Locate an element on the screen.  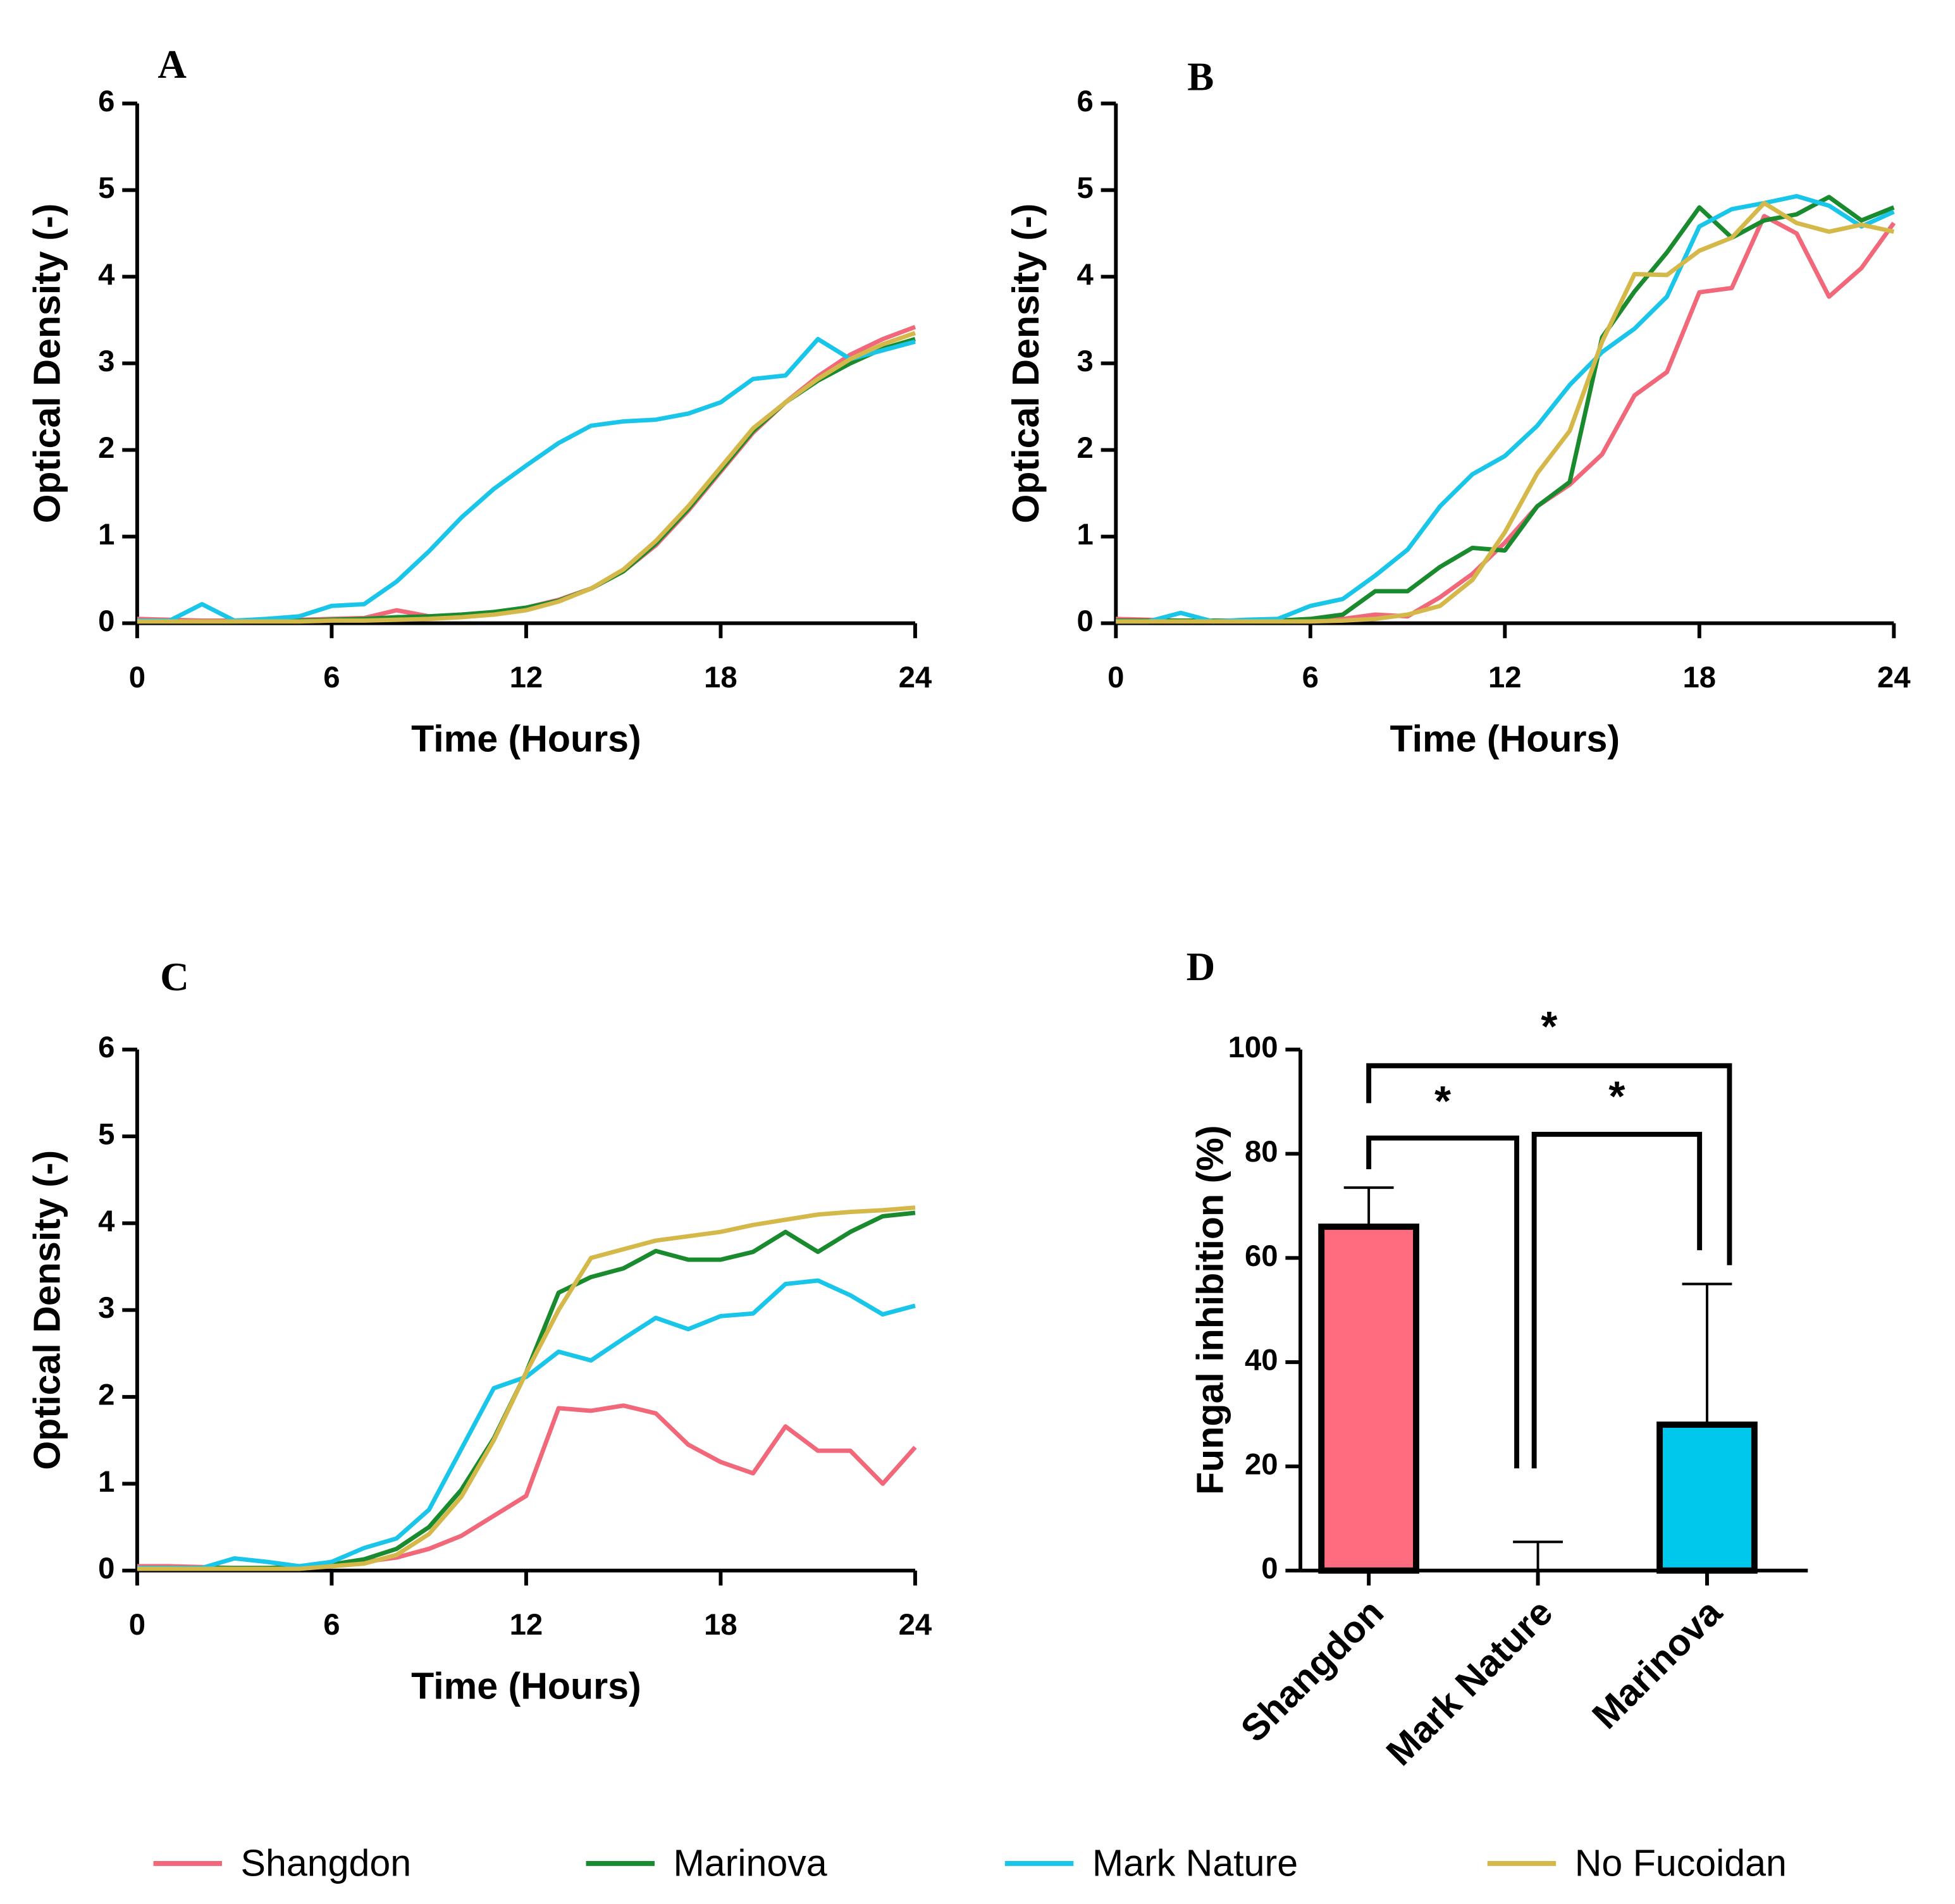
legend-label: No Fucoidan is located at coordinates (1681, 1863).